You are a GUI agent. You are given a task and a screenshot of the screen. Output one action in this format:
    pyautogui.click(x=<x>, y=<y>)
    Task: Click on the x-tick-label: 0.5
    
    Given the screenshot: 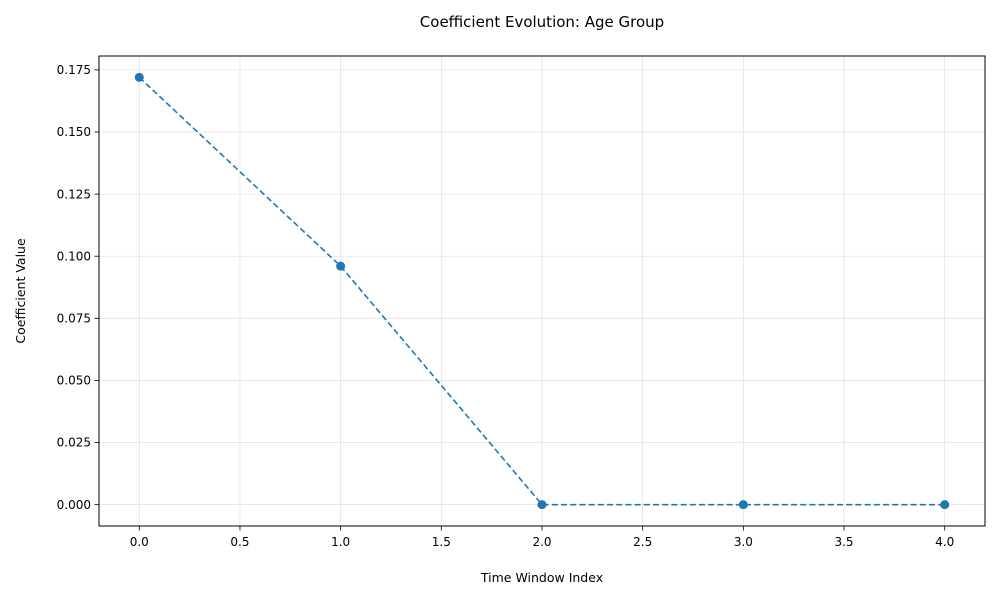 What is the action you would take?
    pyautogui.click(x=239, y=542)
    